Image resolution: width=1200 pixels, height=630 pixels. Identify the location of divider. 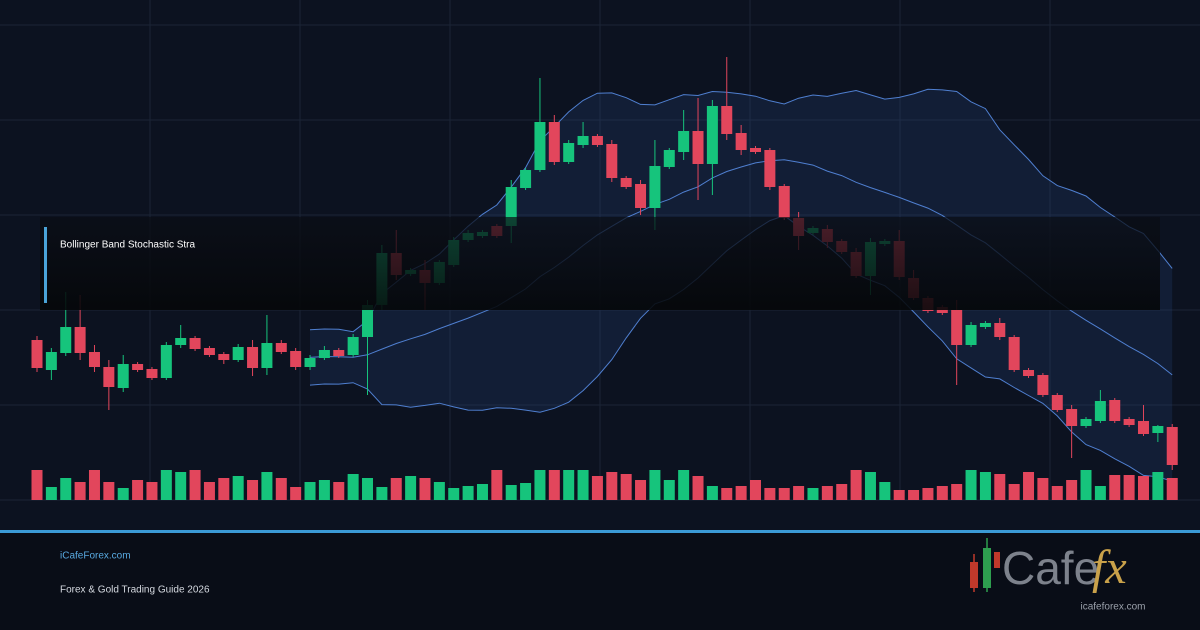
(600, 531).